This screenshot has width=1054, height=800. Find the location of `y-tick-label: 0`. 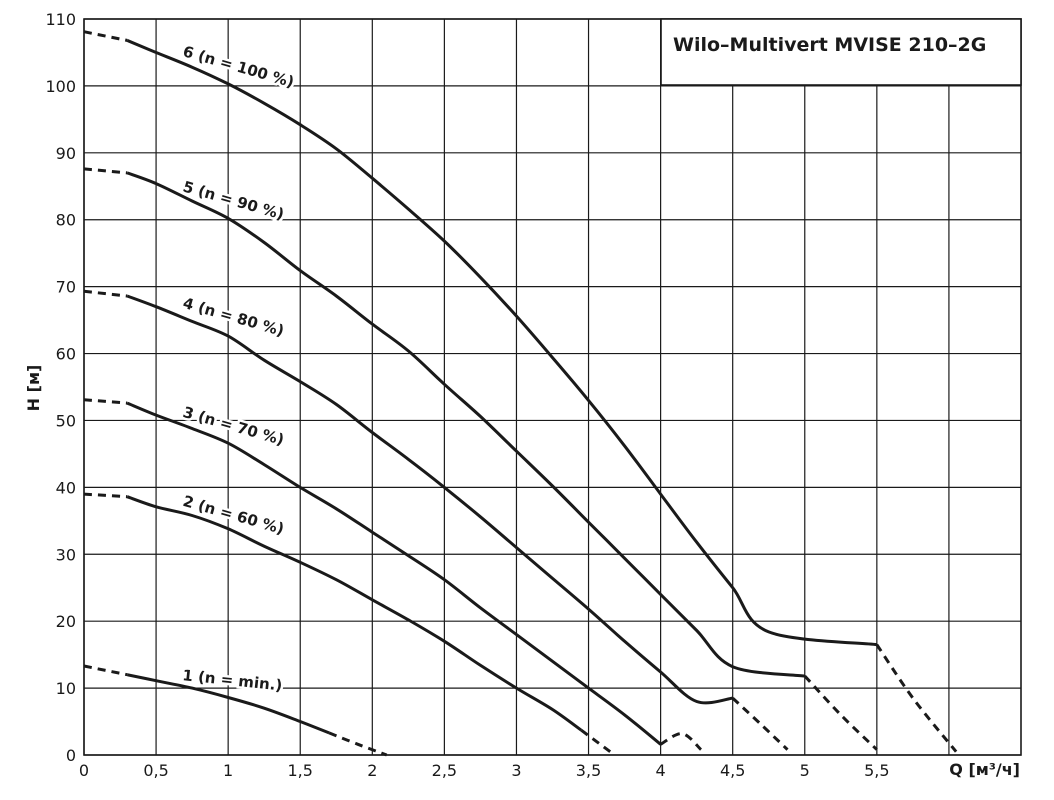

y-tick-label: 0 is located at coordinates (71, 755).